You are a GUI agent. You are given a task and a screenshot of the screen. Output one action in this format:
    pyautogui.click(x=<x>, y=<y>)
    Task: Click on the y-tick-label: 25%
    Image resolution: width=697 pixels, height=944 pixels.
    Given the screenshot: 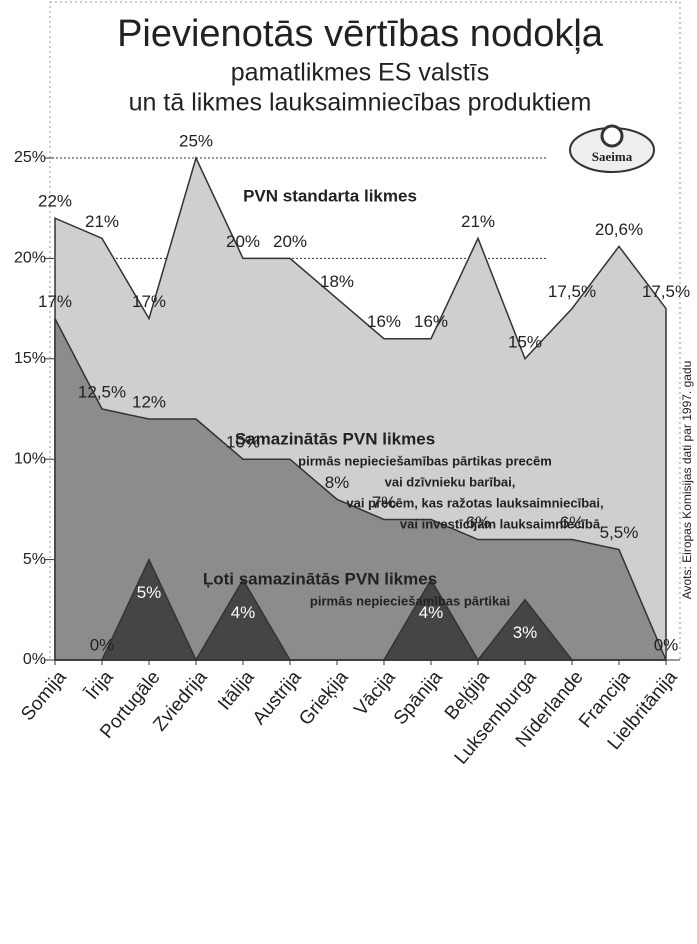 What is the action you would take?
    pyautogui.click(x=30, y=157)
    